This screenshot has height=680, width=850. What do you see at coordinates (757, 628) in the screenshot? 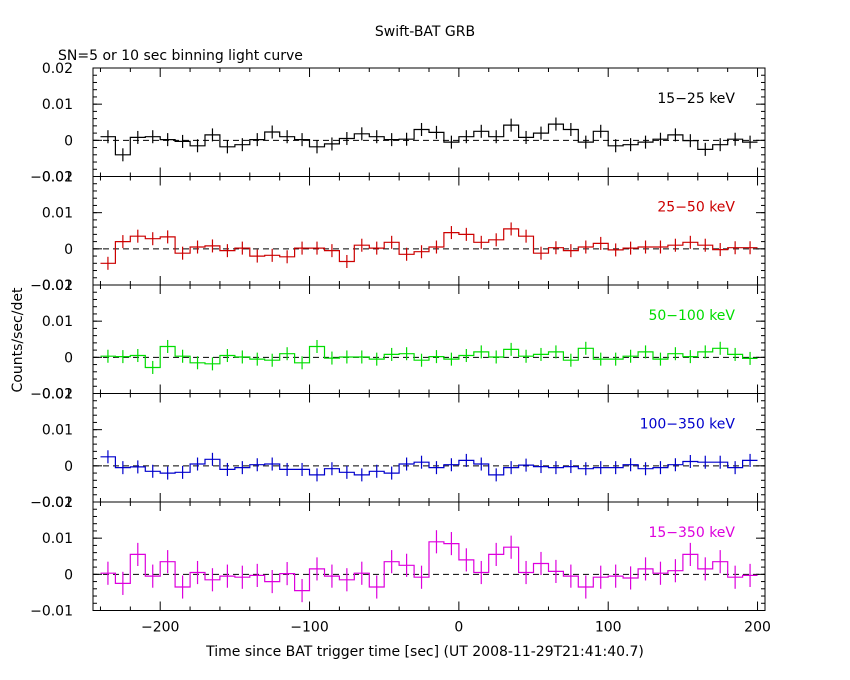
I see `x-tick-label: 200` at bounding box center [757, 628].